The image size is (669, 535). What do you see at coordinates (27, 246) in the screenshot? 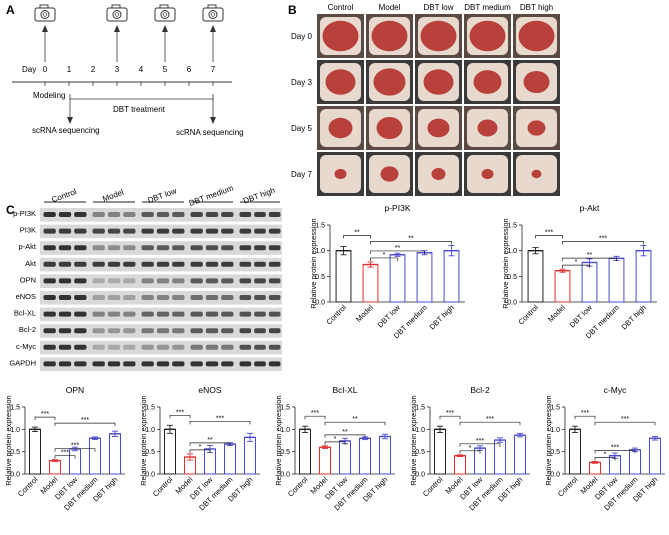
I see `blot-protein-label: p-Akt` at bounding box center [27, 246].